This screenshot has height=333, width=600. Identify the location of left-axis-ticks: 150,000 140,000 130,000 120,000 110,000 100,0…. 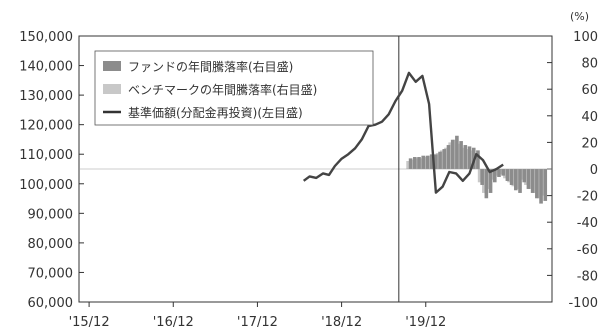
(51, 170).